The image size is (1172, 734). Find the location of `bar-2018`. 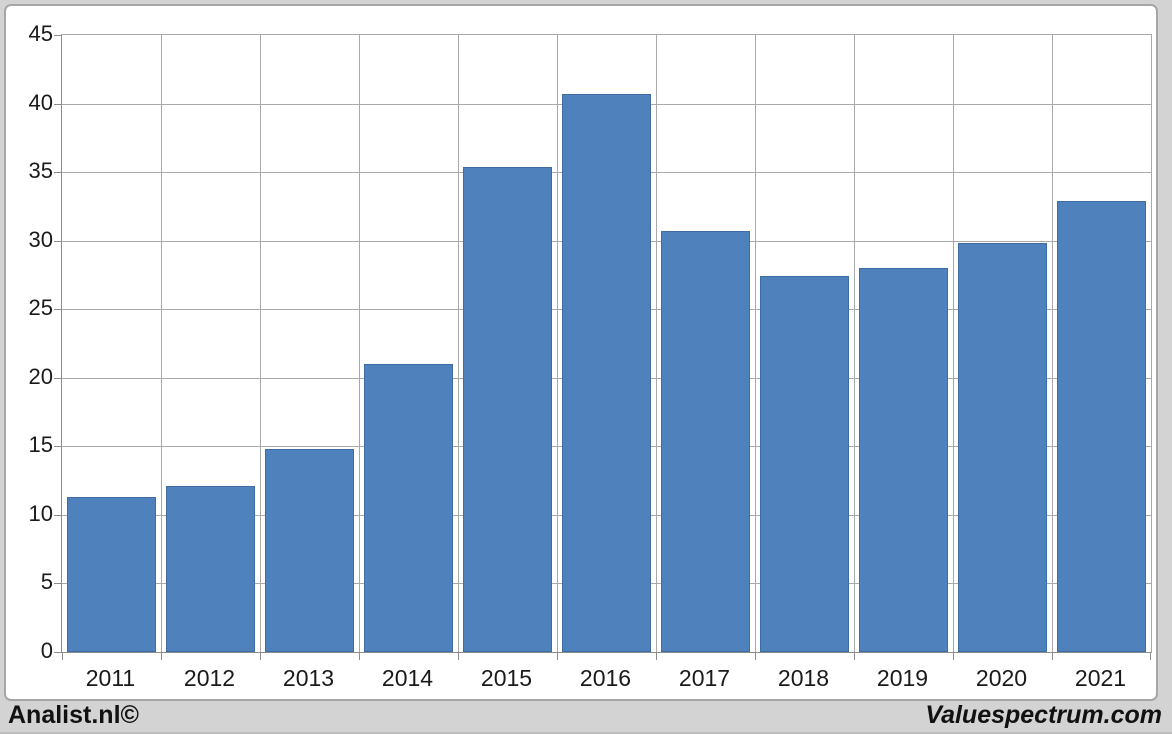

bar-2018 is located at coordinates (804, 464).